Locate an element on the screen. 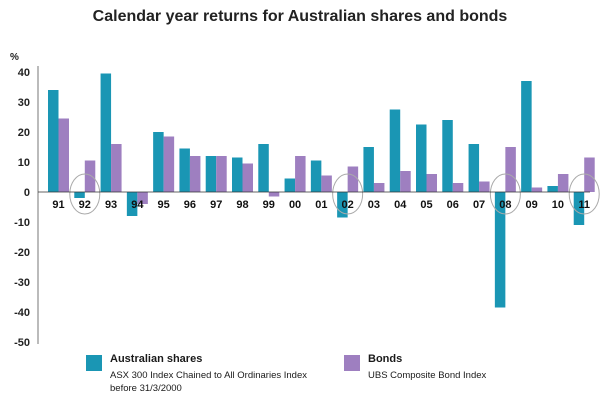 This screenshot has width=600, height=402. x-tick-label: 94 is located at coordinates (137, 205).